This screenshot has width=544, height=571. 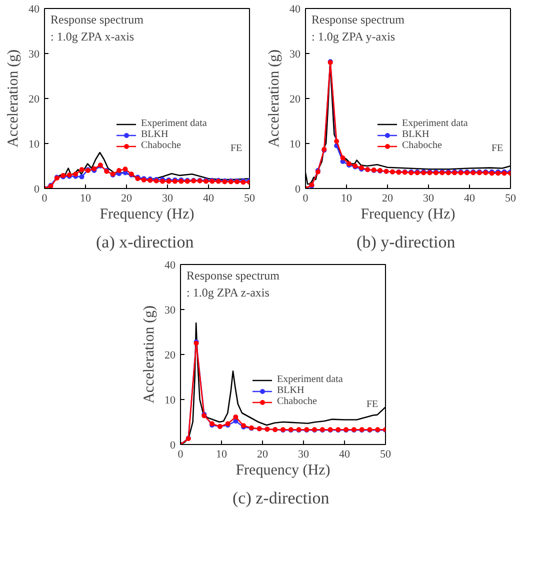 What do you see at coordinates (359, 28) in the screenshot?
I see `annotation: Response spectrum : 1.0g ZPA y-axis` at bounding box center [359, 28].